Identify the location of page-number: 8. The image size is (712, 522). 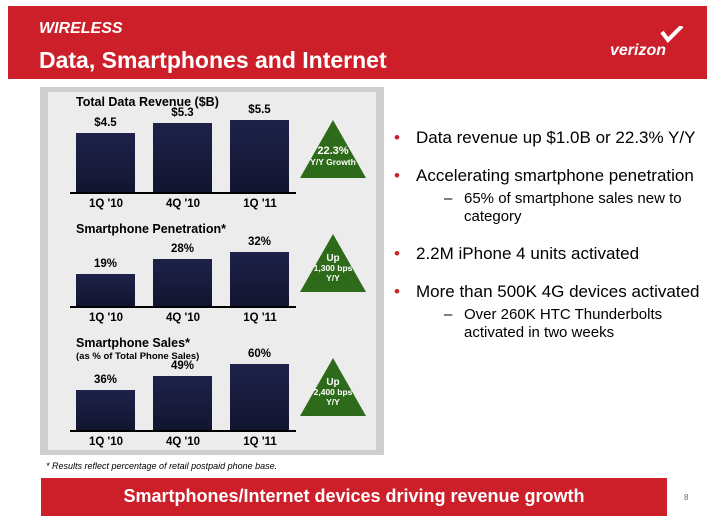
(686, 497).